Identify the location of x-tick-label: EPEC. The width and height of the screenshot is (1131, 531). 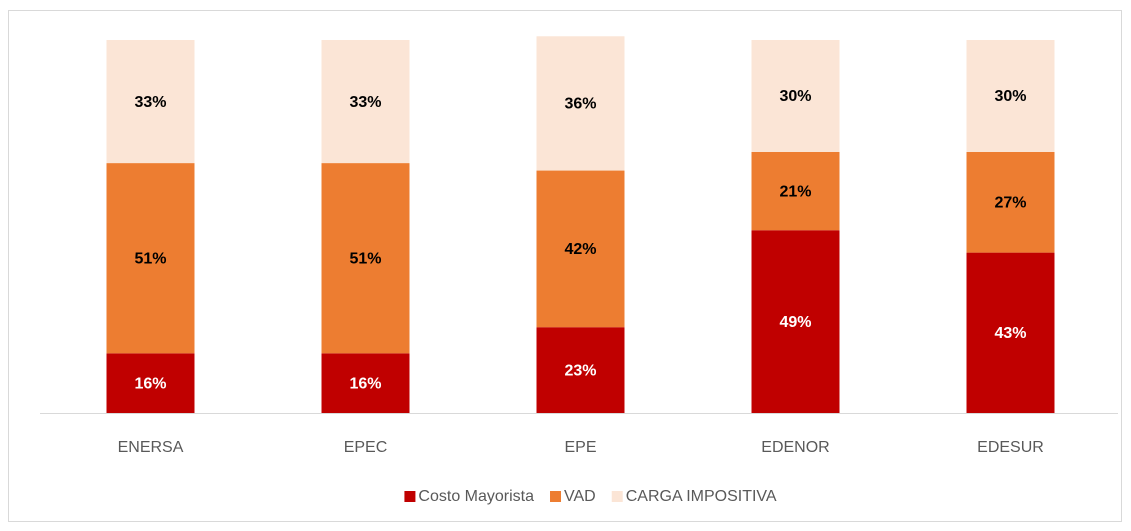
(366, 447).